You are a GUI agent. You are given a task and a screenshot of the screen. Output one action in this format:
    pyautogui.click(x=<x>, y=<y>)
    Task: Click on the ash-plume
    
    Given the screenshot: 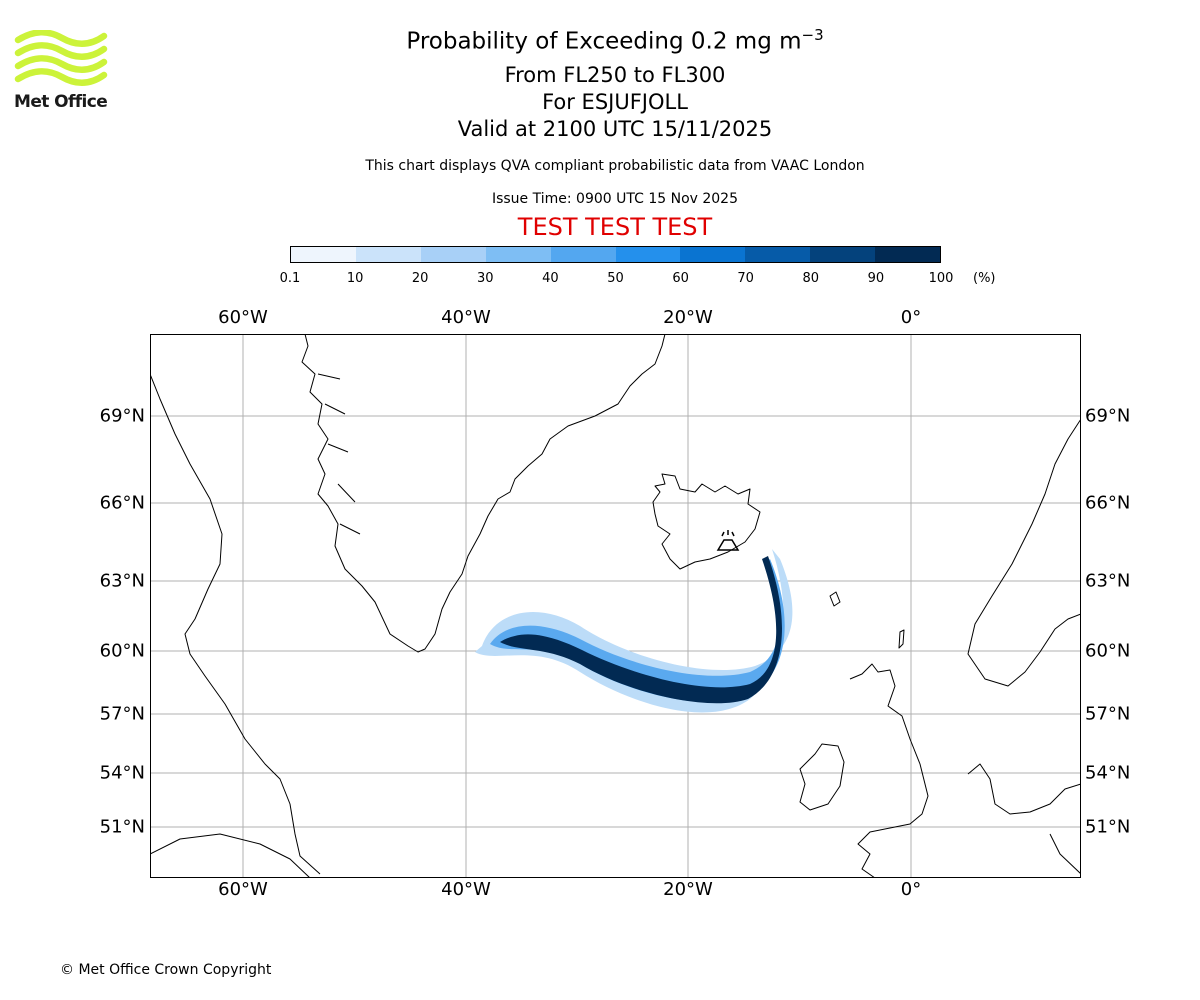 What is the action you would take?
    pyautogui.click(x=634, y=631)
    